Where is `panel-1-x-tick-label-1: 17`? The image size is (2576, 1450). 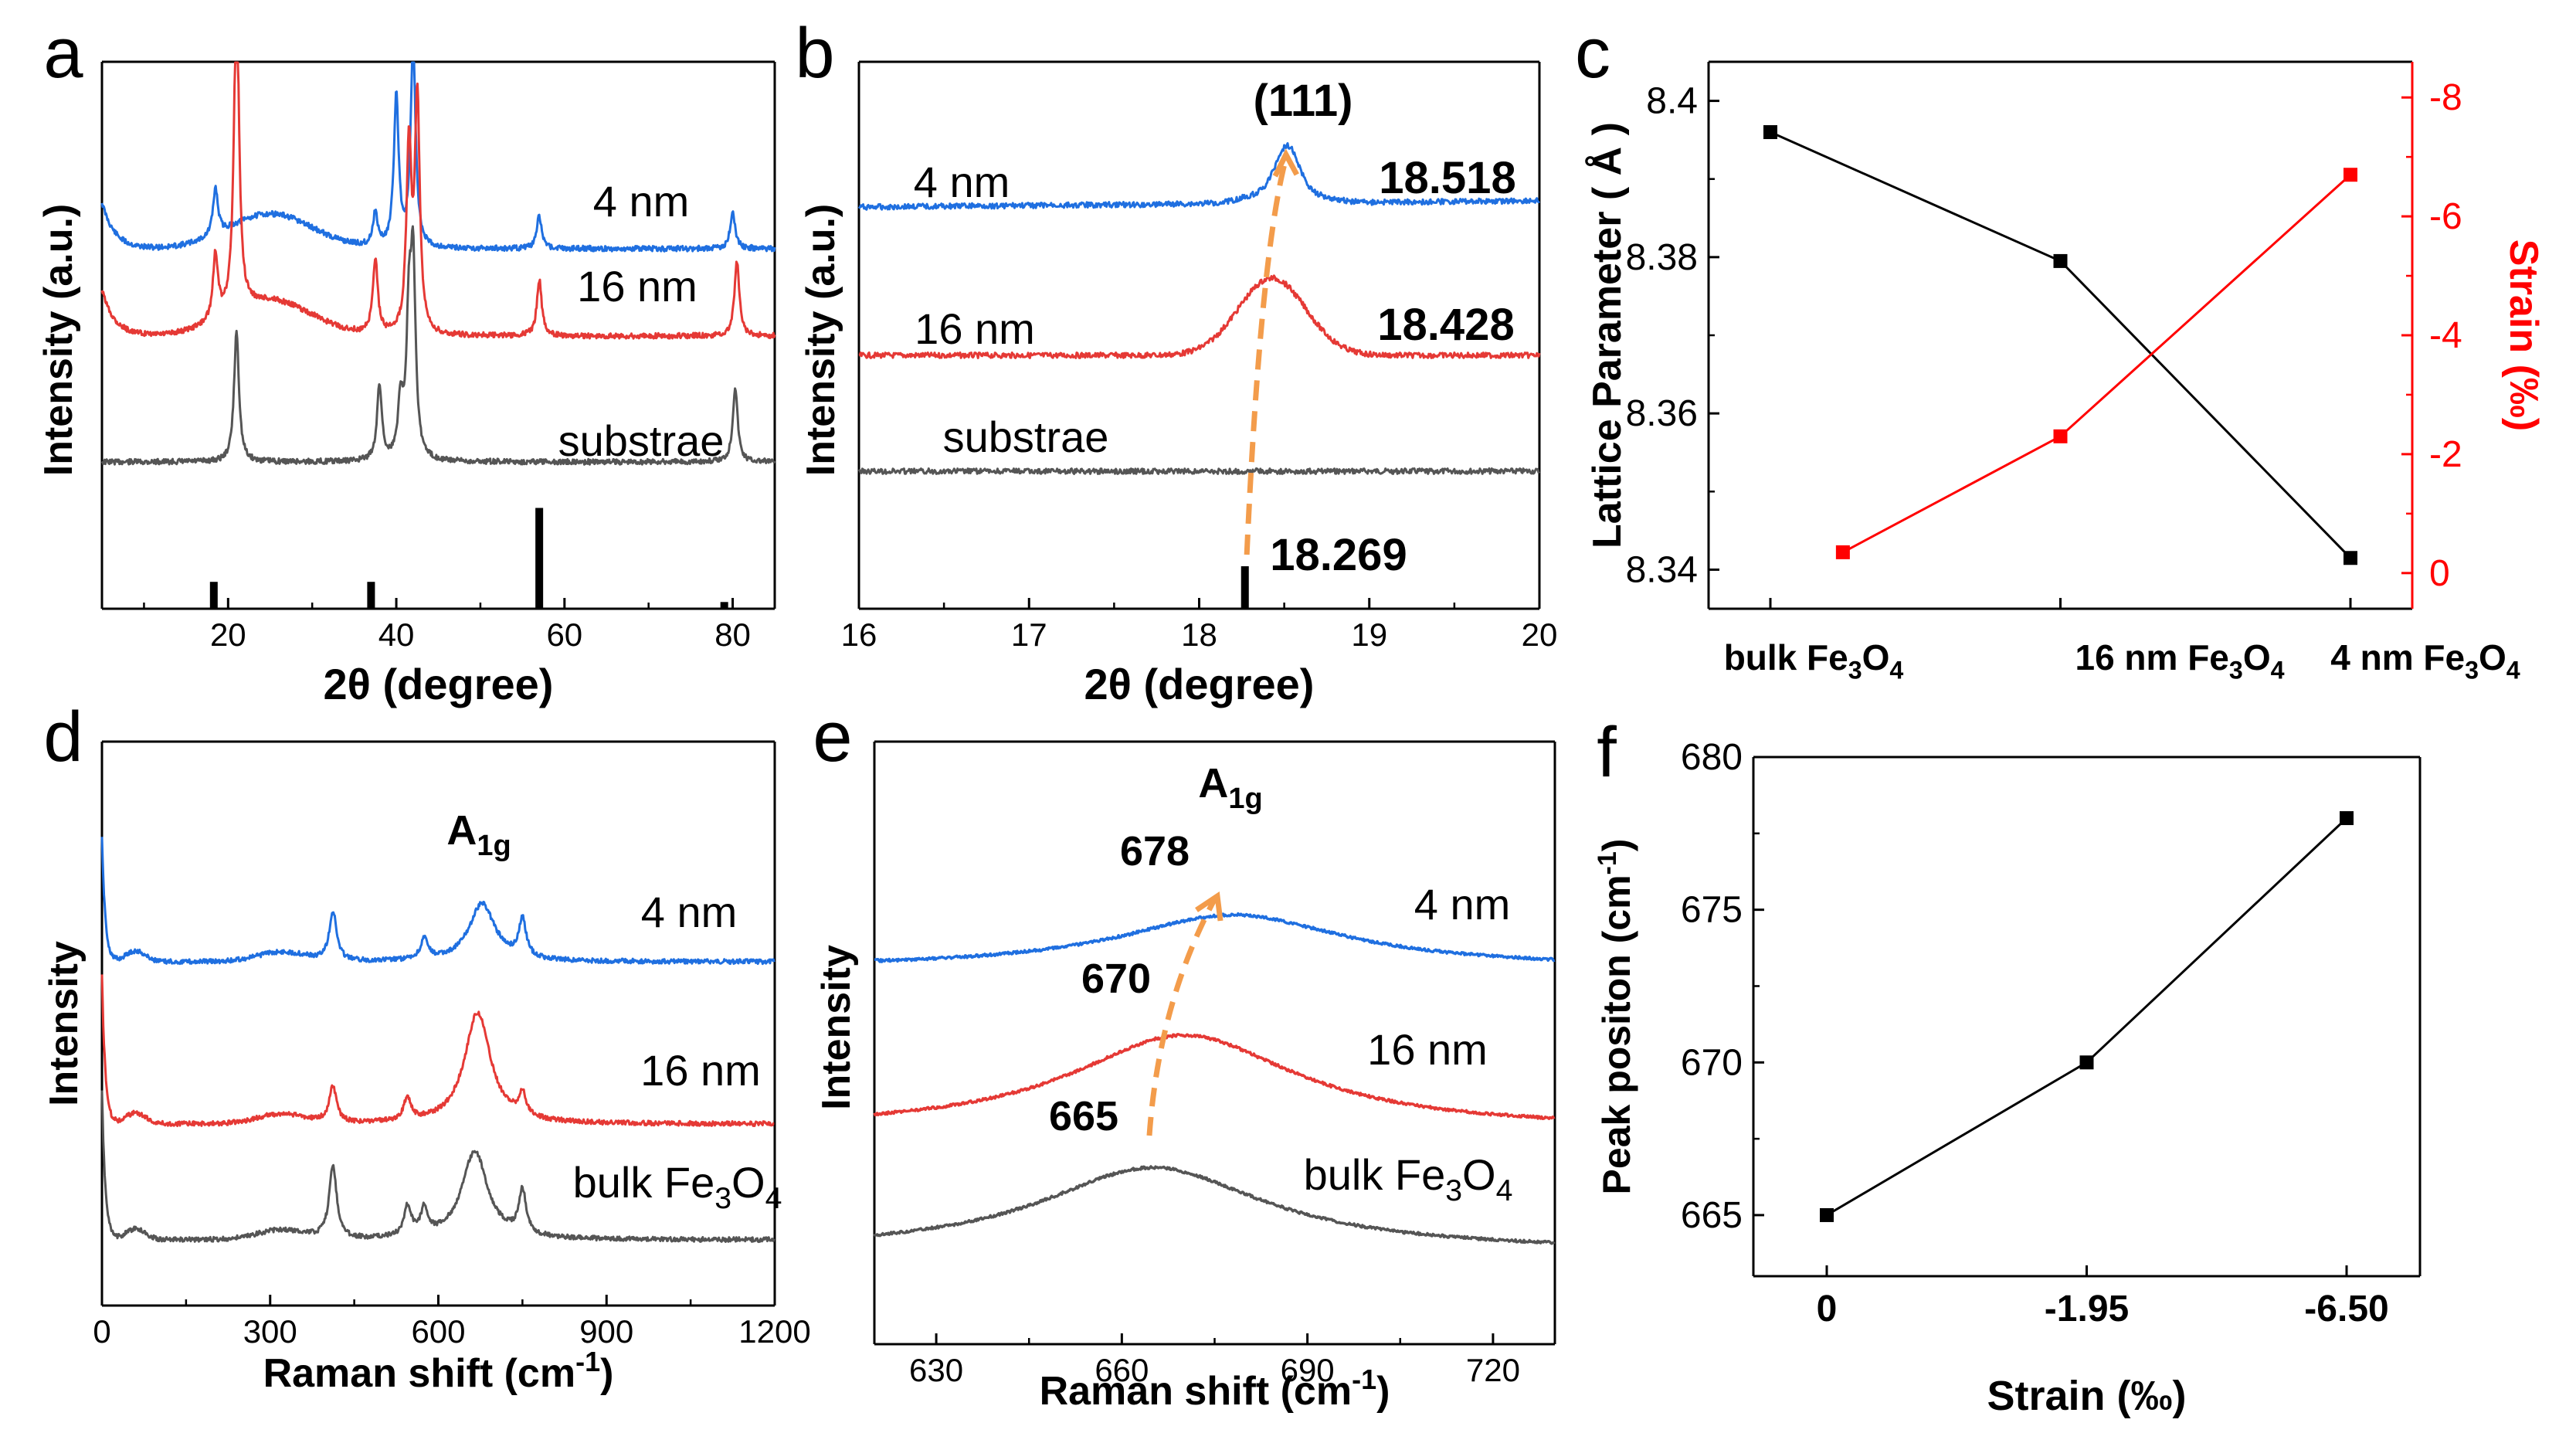
panel-1-x-tick-label-1: 17 is located at coordinates (1029, 634).